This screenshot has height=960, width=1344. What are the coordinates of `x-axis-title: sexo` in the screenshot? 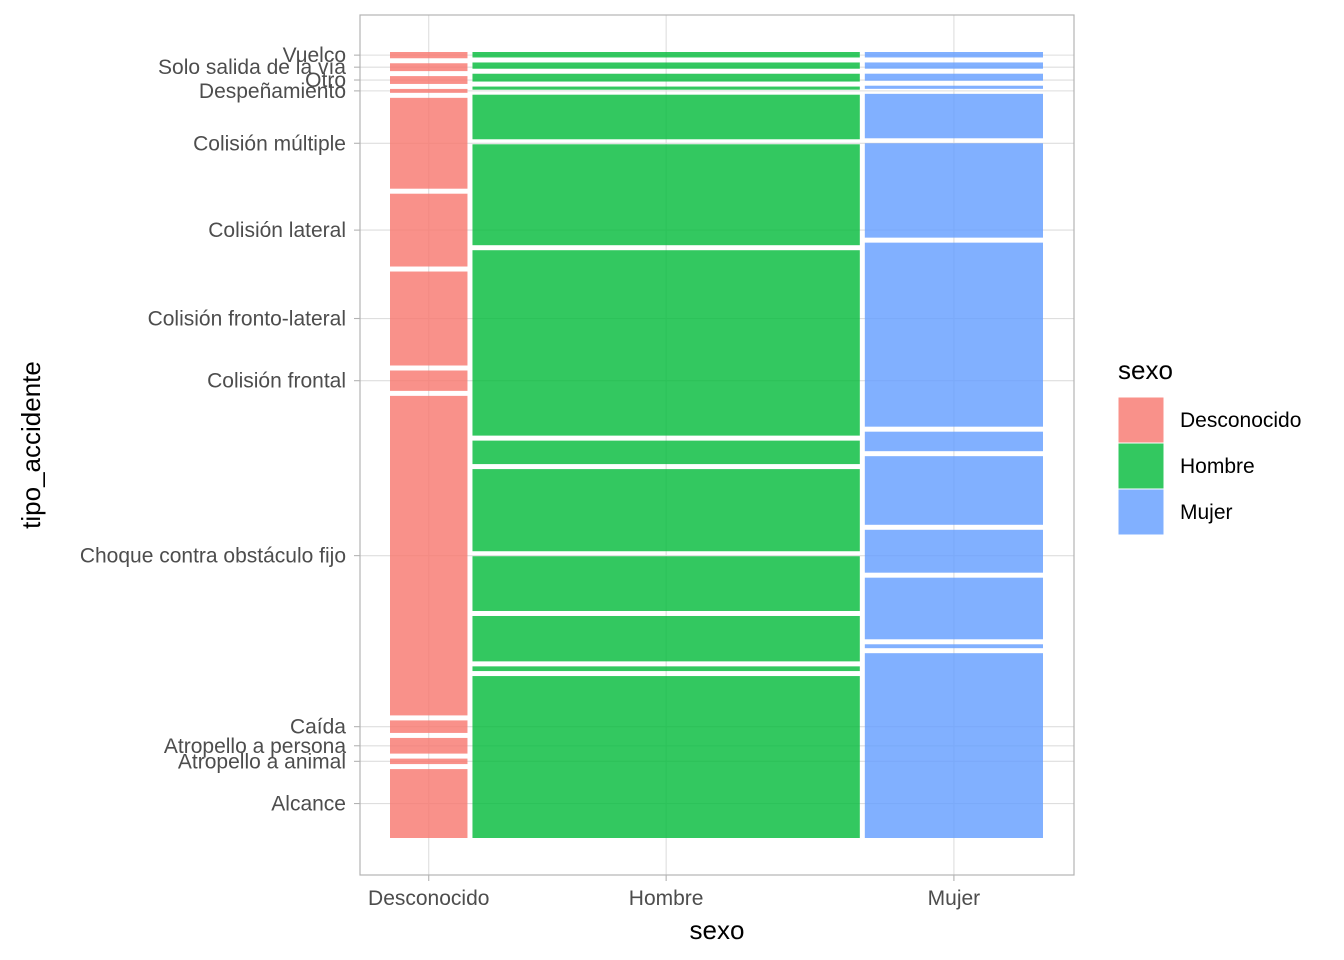 It's located at (717, 930).